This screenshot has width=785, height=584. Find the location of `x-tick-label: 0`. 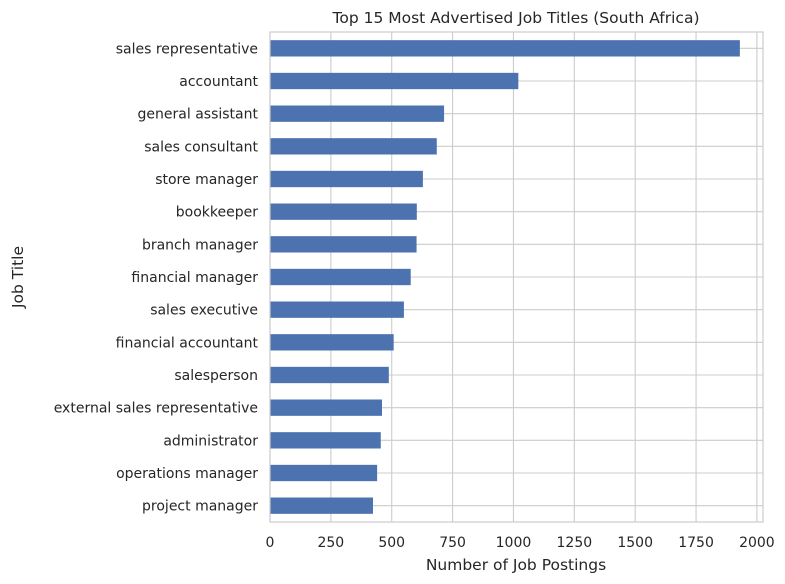

x-tick-label: 0 is located at coordinates (270, 543).